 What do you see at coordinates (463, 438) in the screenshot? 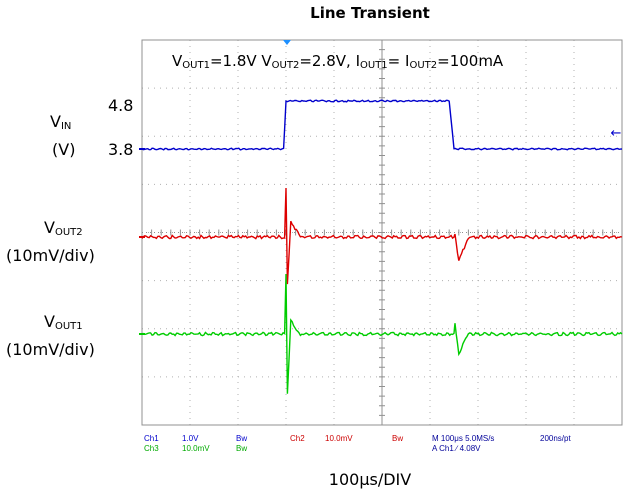
I see `status-row1-item: M 100μs 5.0MS/s` at bounding box center [463, 438].